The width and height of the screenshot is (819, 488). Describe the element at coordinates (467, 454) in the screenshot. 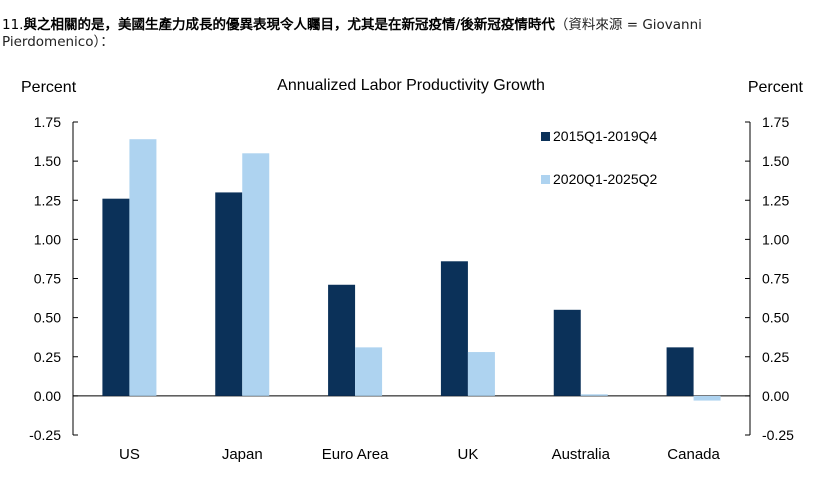

I see `x-tick-label: UK` at that location.